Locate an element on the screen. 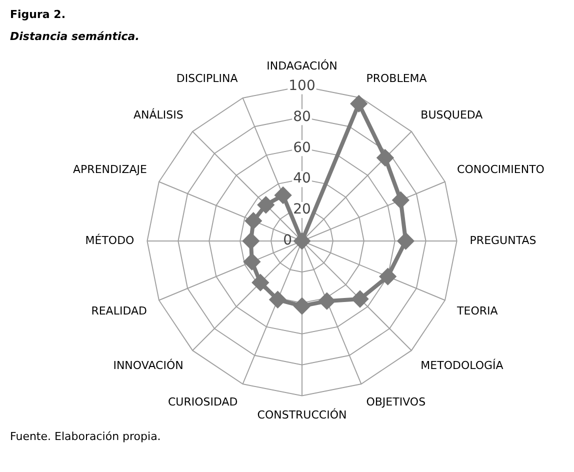 This screenshot has height=472, width=574. spoke-label: CURIOSIDAD is located at coordinates (203, 401).